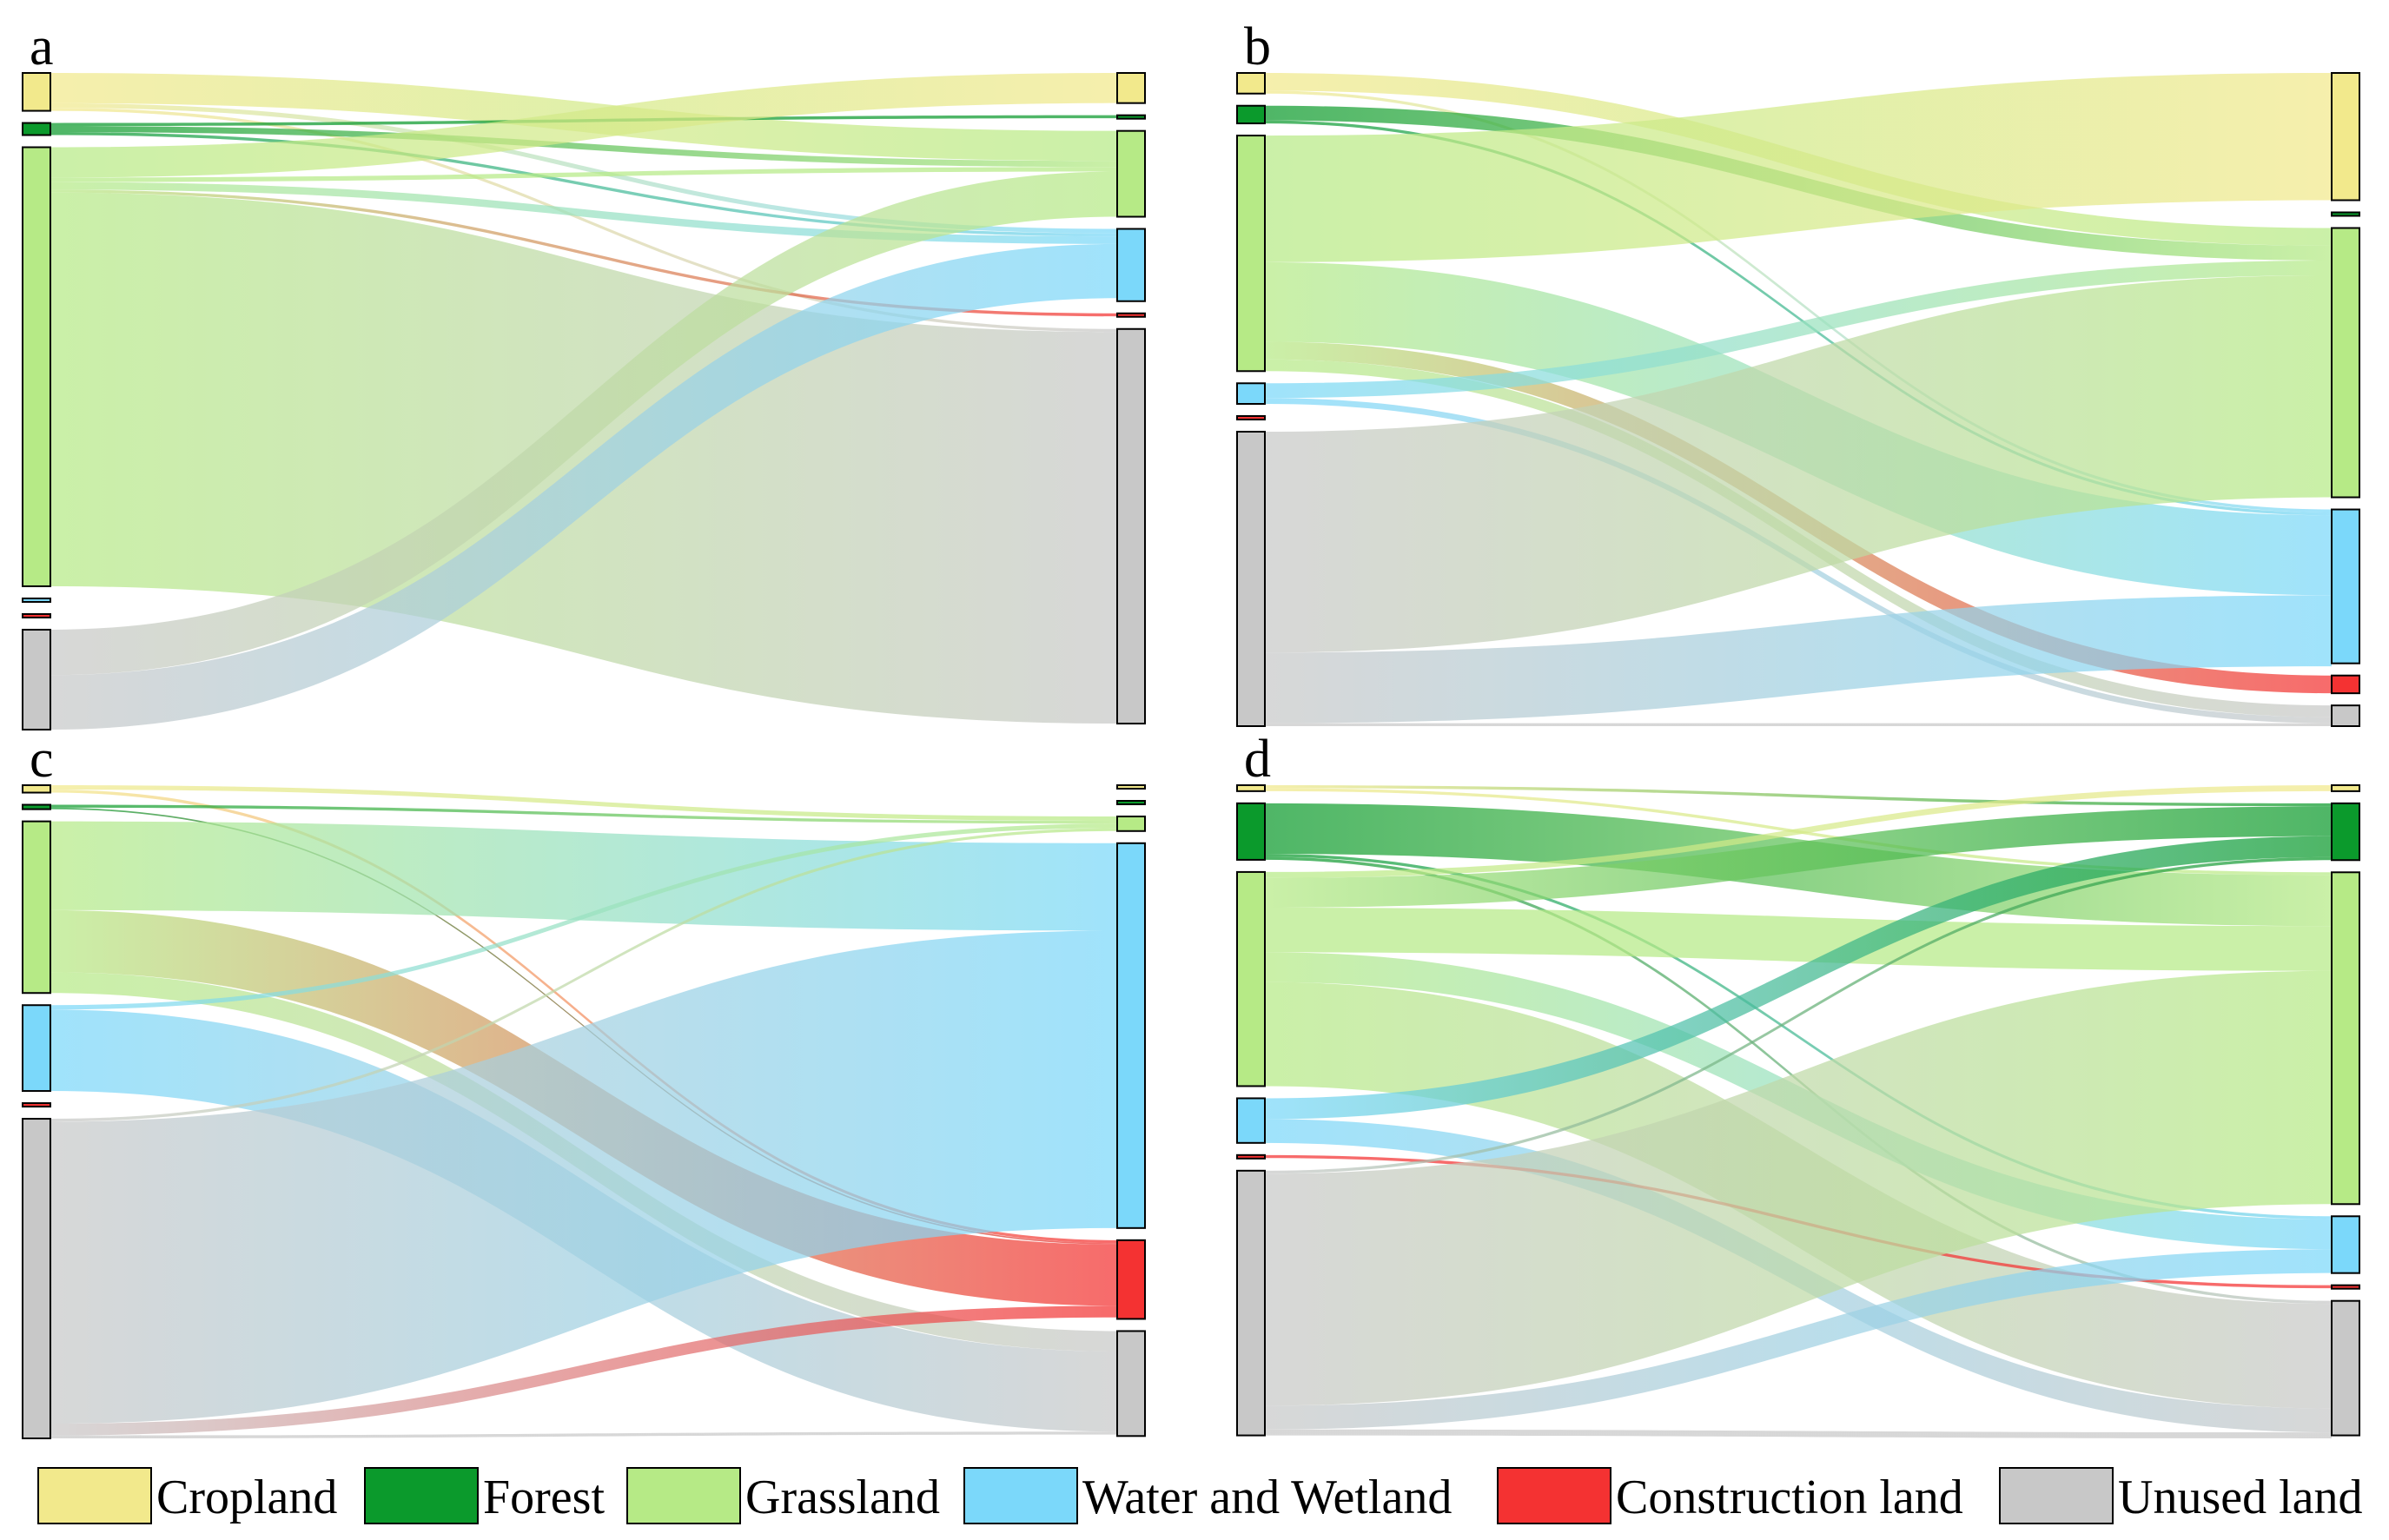 Image resolution: width=2389 pixels, height=1540 pixels. I want to click on panel-letter: d, so click(1257, 759).